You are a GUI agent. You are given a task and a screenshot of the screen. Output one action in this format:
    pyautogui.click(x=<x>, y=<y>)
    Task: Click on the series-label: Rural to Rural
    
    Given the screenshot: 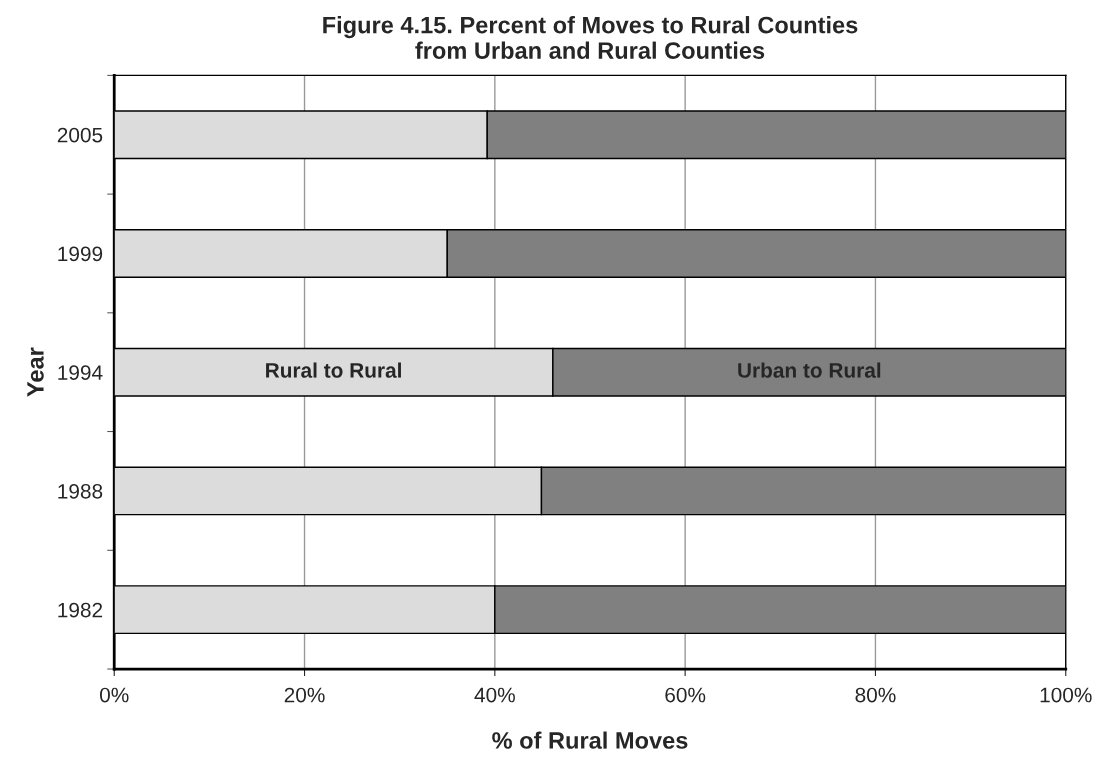 What is the action you would take?
    pyautogui.click(x=333, y=370)
    